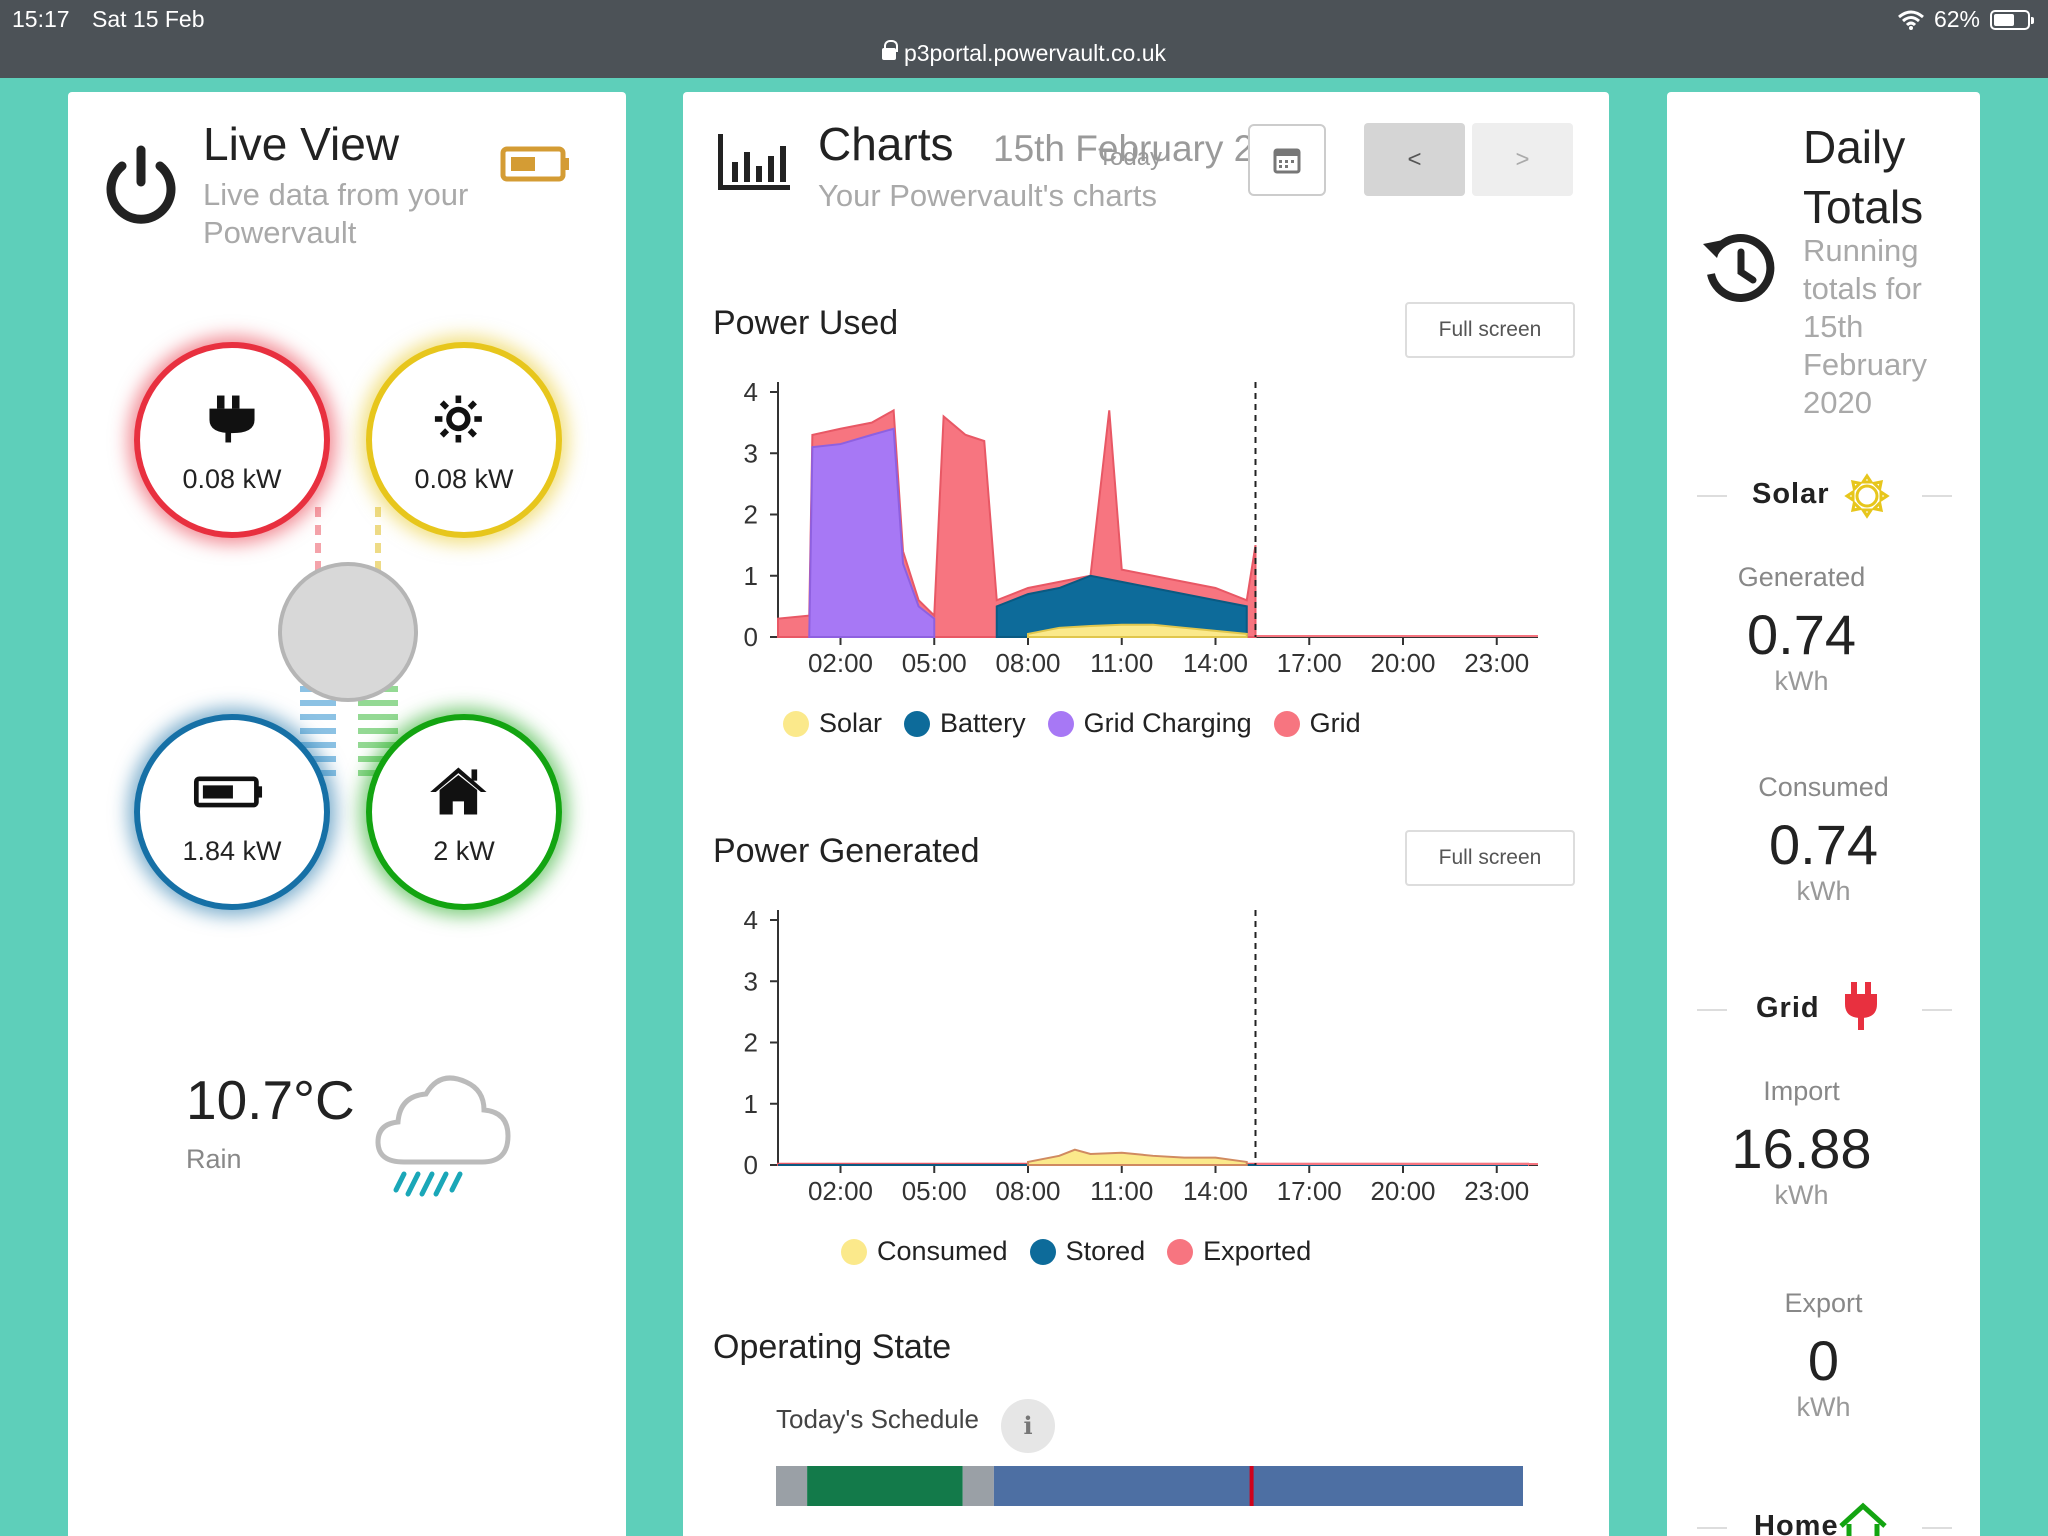 This screenshot has width=2048, height=1536. I want to click on y-tick-label: 1, so click(751, 1104).